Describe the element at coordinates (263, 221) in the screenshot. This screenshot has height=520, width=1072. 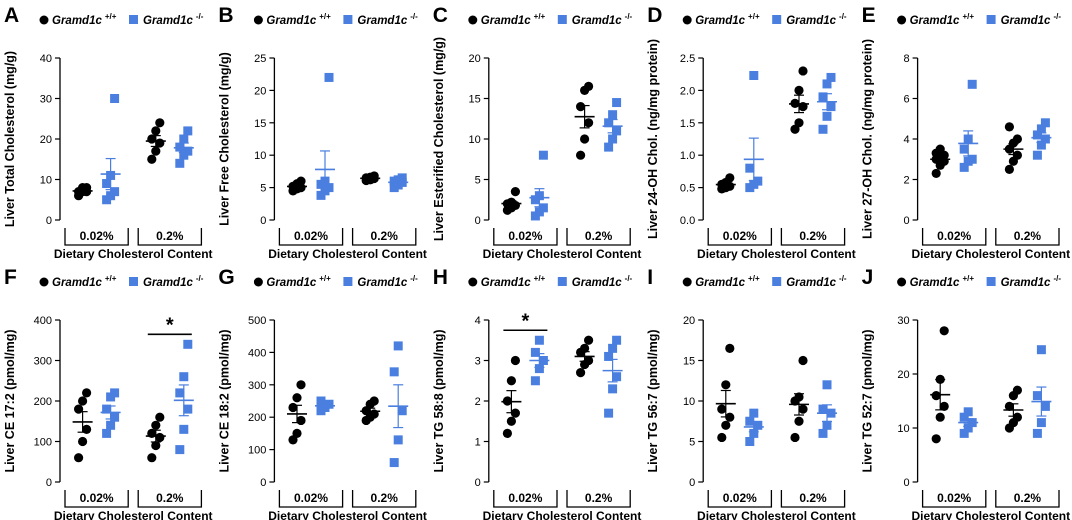
I see `y-tick-label: 0` at that location.